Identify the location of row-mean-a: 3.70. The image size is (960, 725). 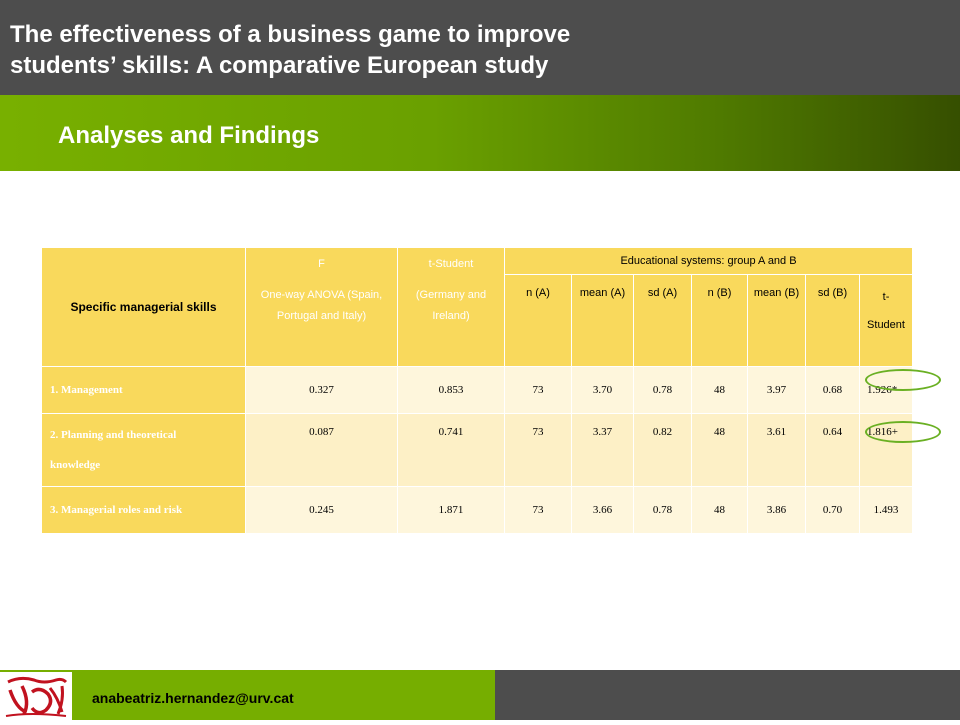
(602, 390).